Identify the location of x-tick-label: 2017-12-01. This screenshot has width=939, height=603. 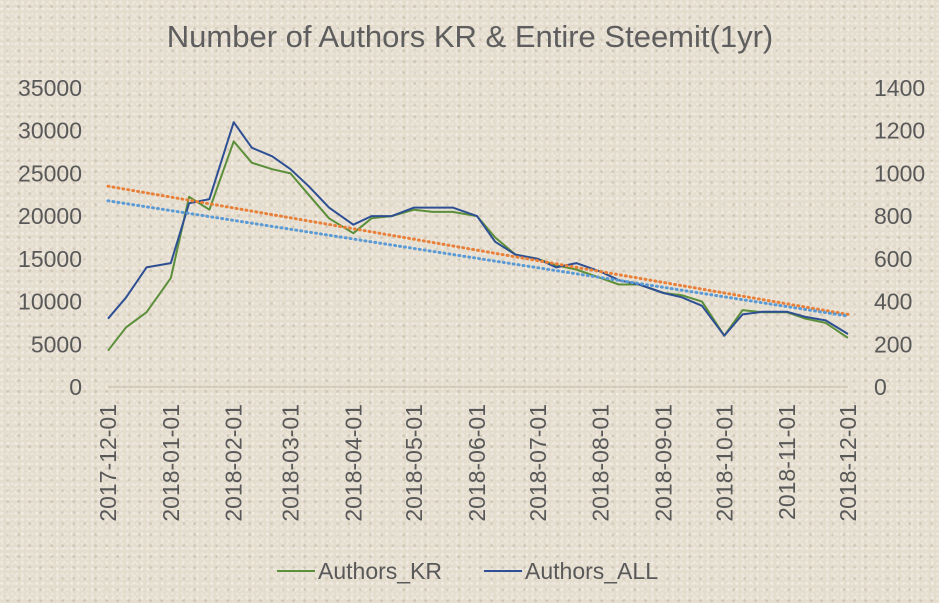
(108, 463).